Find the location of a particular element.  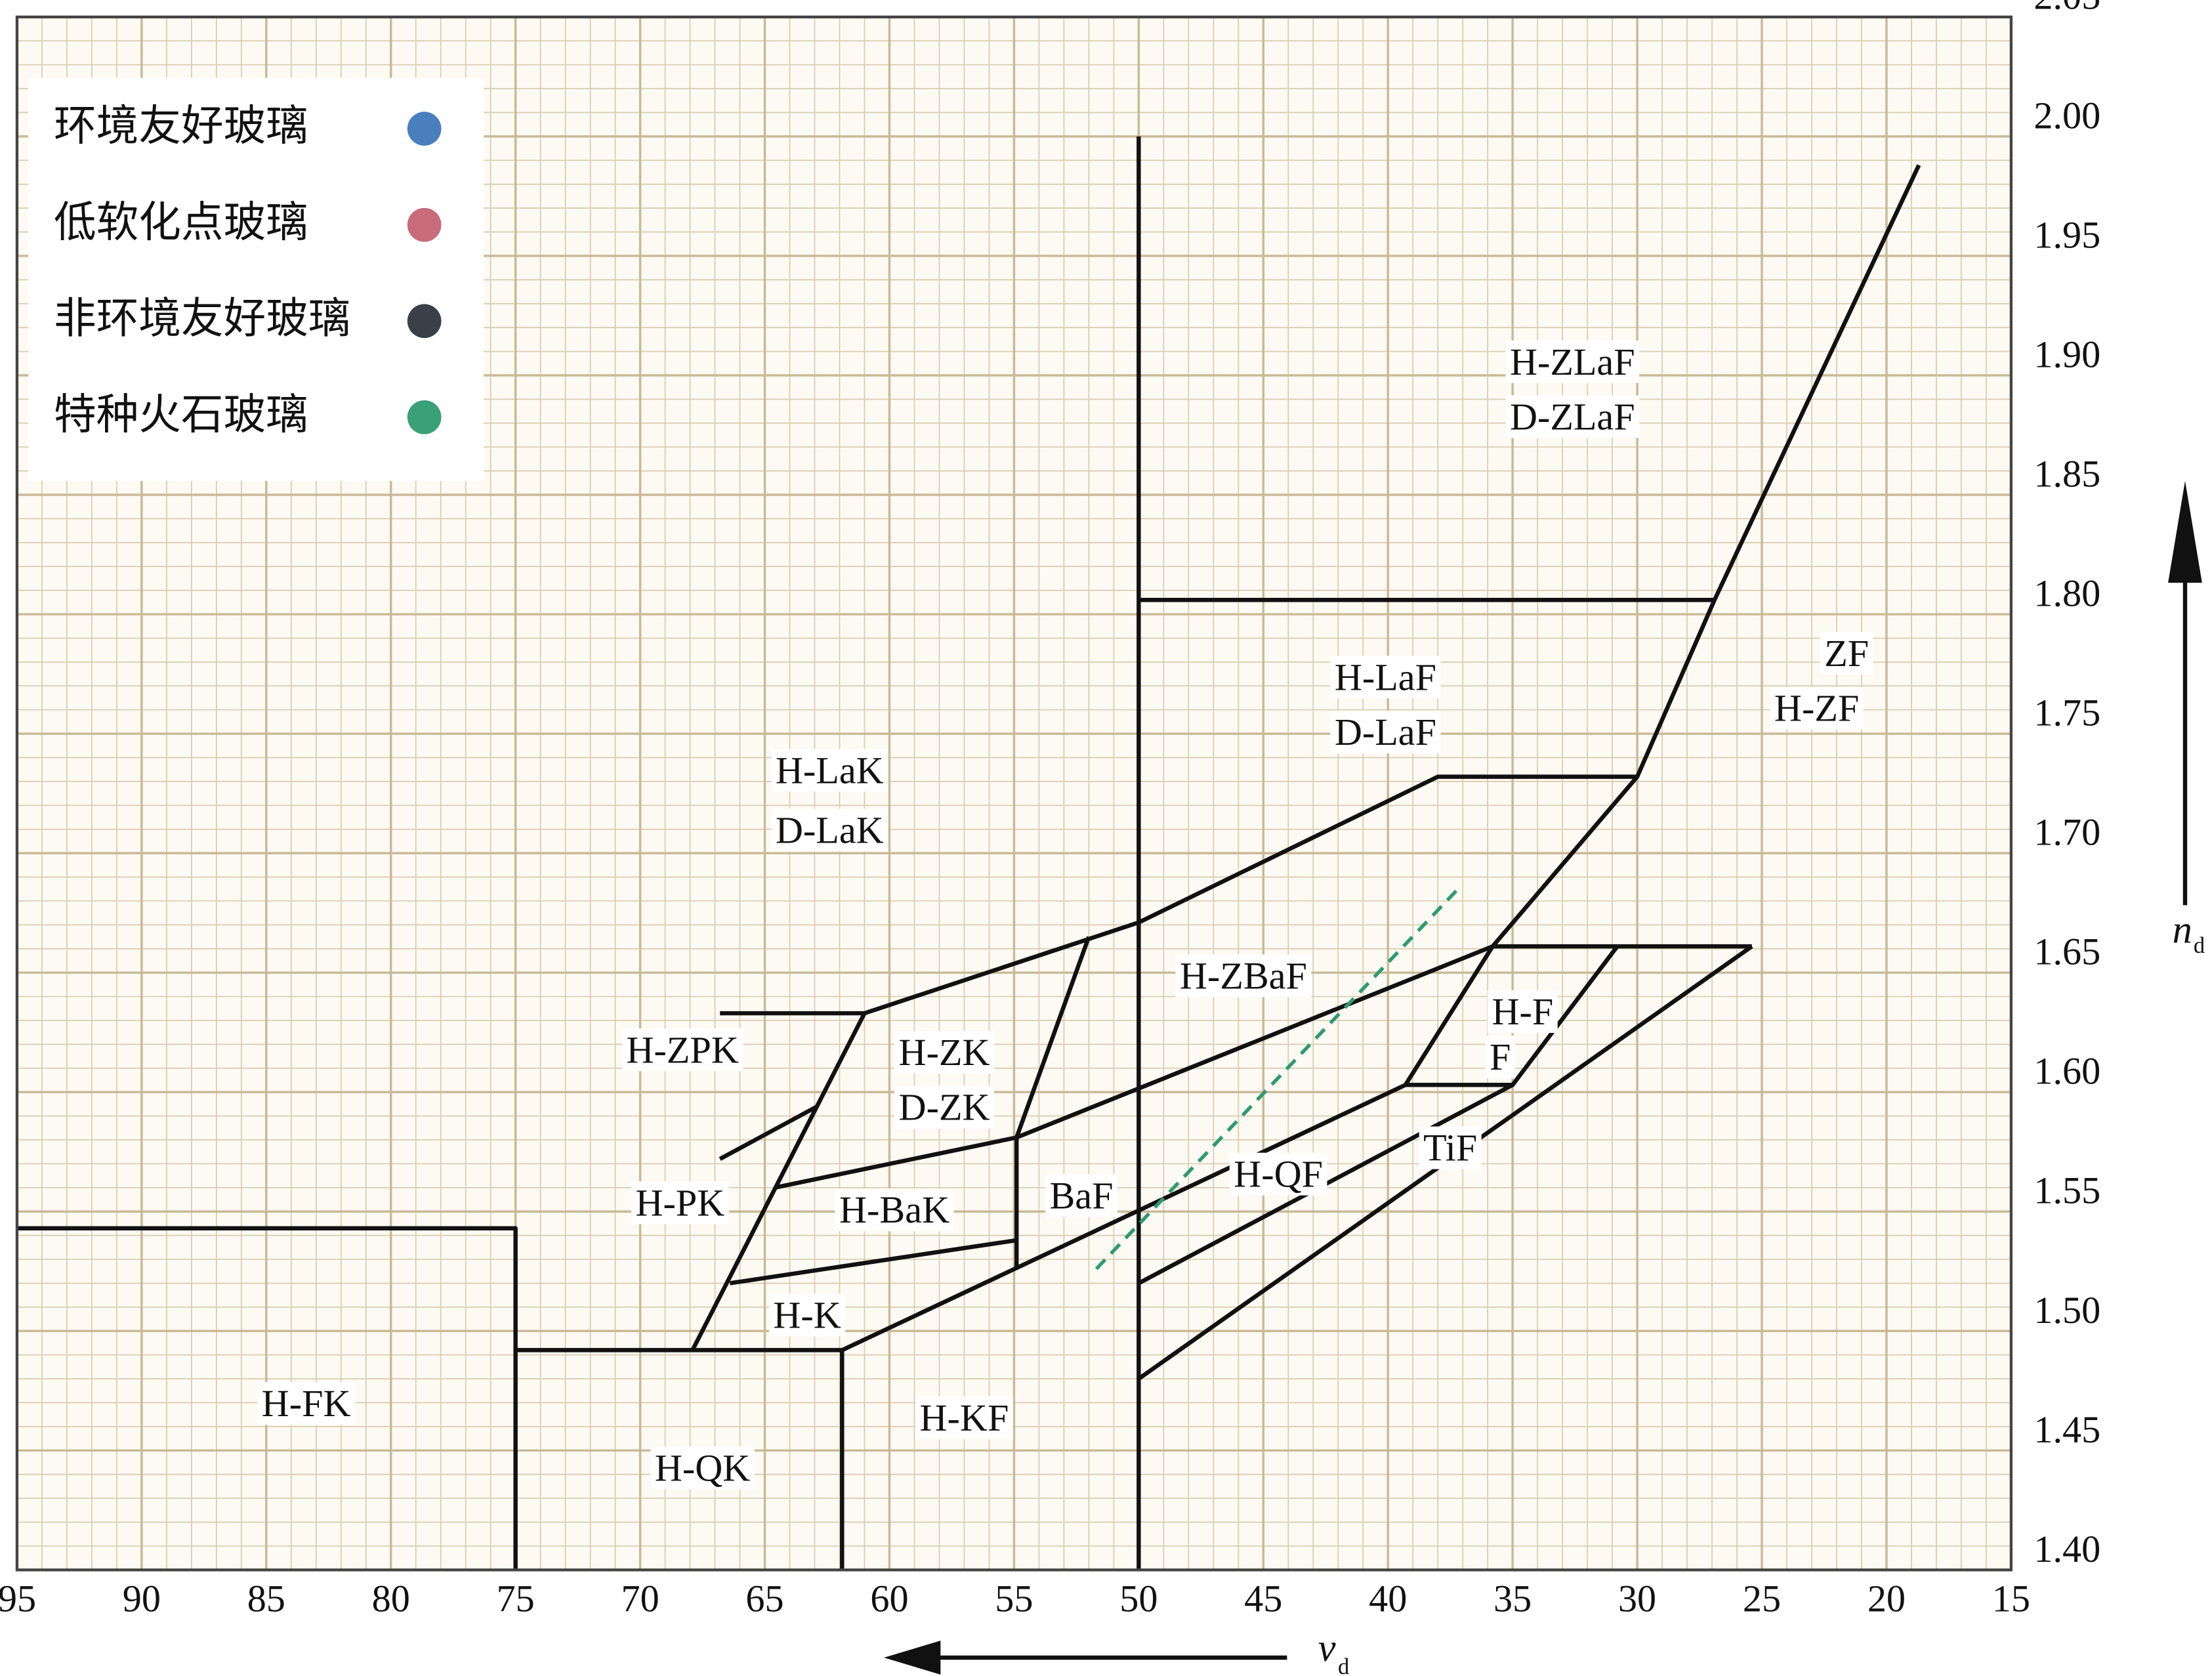

region-label: H-ZPK is located at coordinates (683, 1049).